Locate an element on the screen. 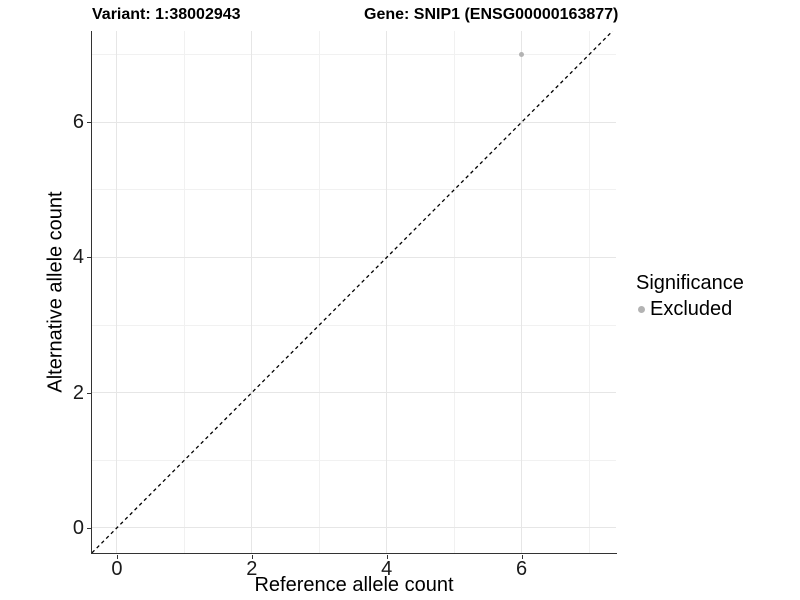 This screenshot has width=800, height=600. y-tick-label: 2 is located at coordinates (78, 392).